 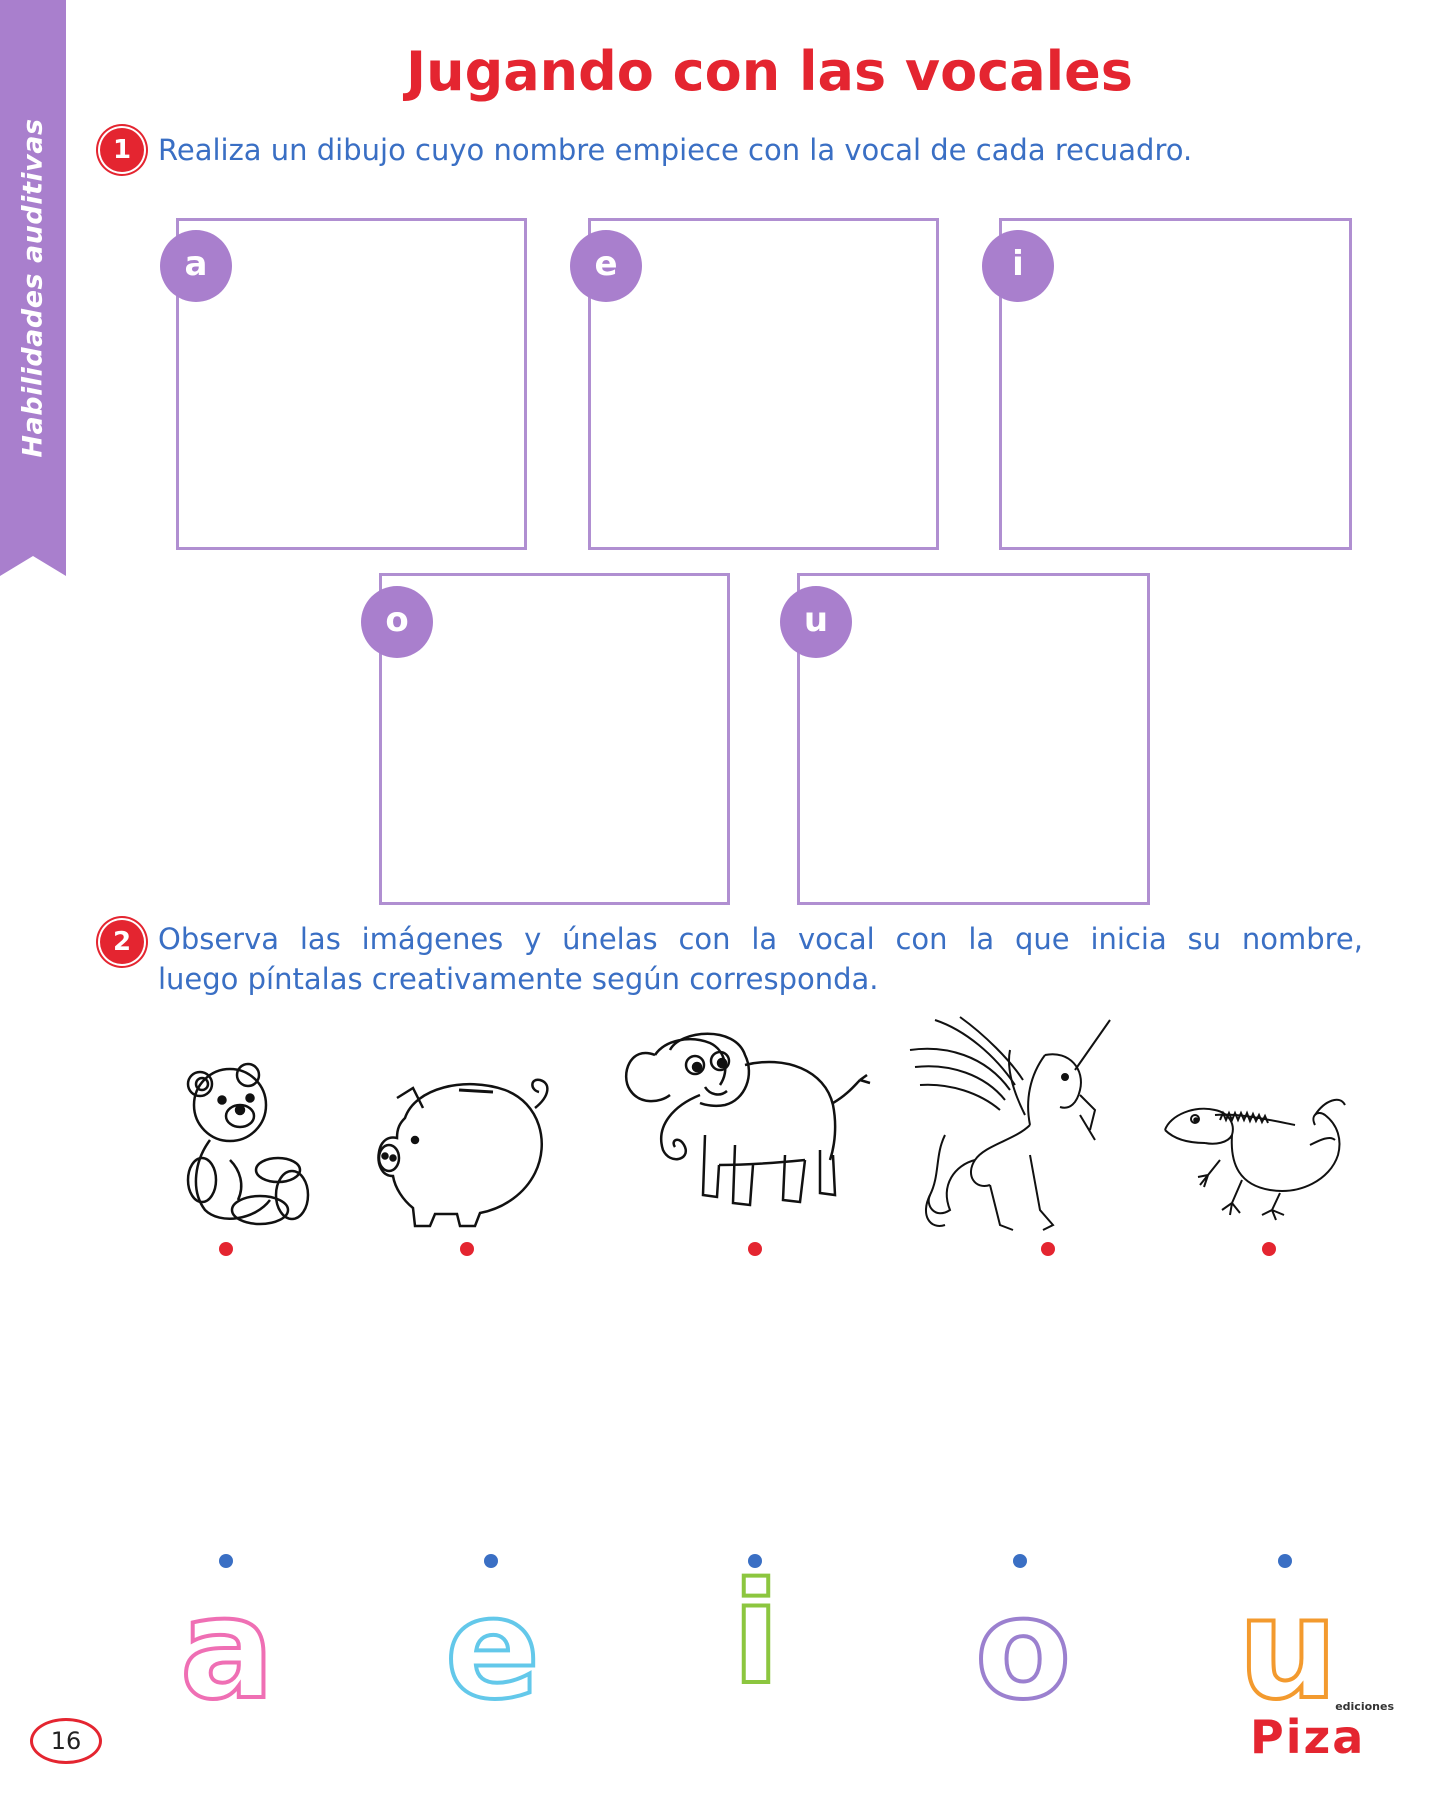 I want to click on brand-logo: ediciones Piza, so click(x=1325, y=1732).